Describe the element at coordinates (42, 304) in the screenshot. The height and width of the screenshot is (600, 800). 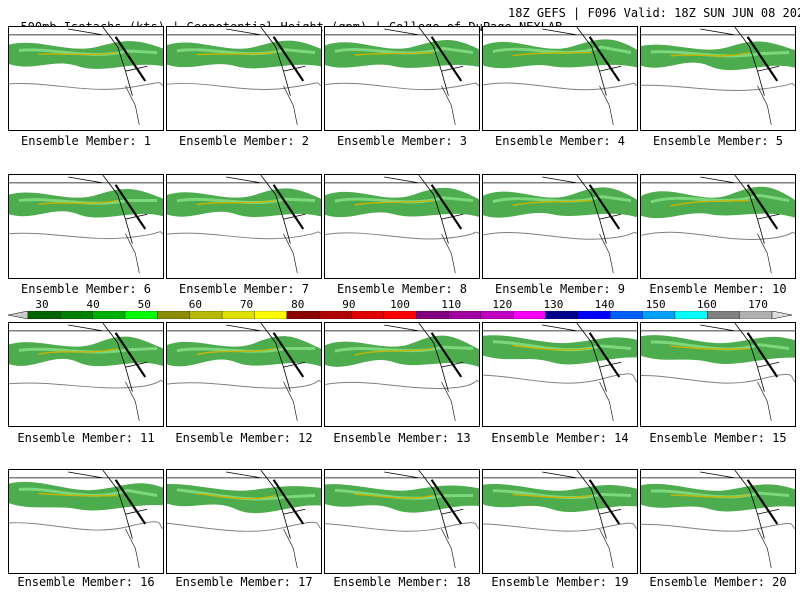
I see `colorbar-tick-label: 30` at that location.